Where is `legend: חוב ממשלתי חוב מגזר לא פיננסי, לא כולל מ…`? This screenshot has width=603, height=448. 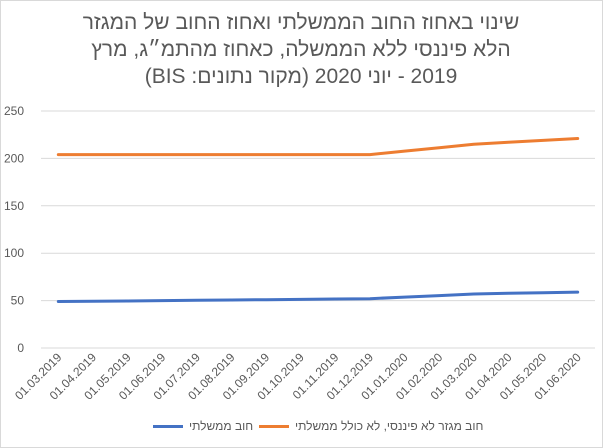
legend: חוב ממשלתי חוב מגזר לא פיננסי, לא כולל מ… is located at coordinates (301, 429).